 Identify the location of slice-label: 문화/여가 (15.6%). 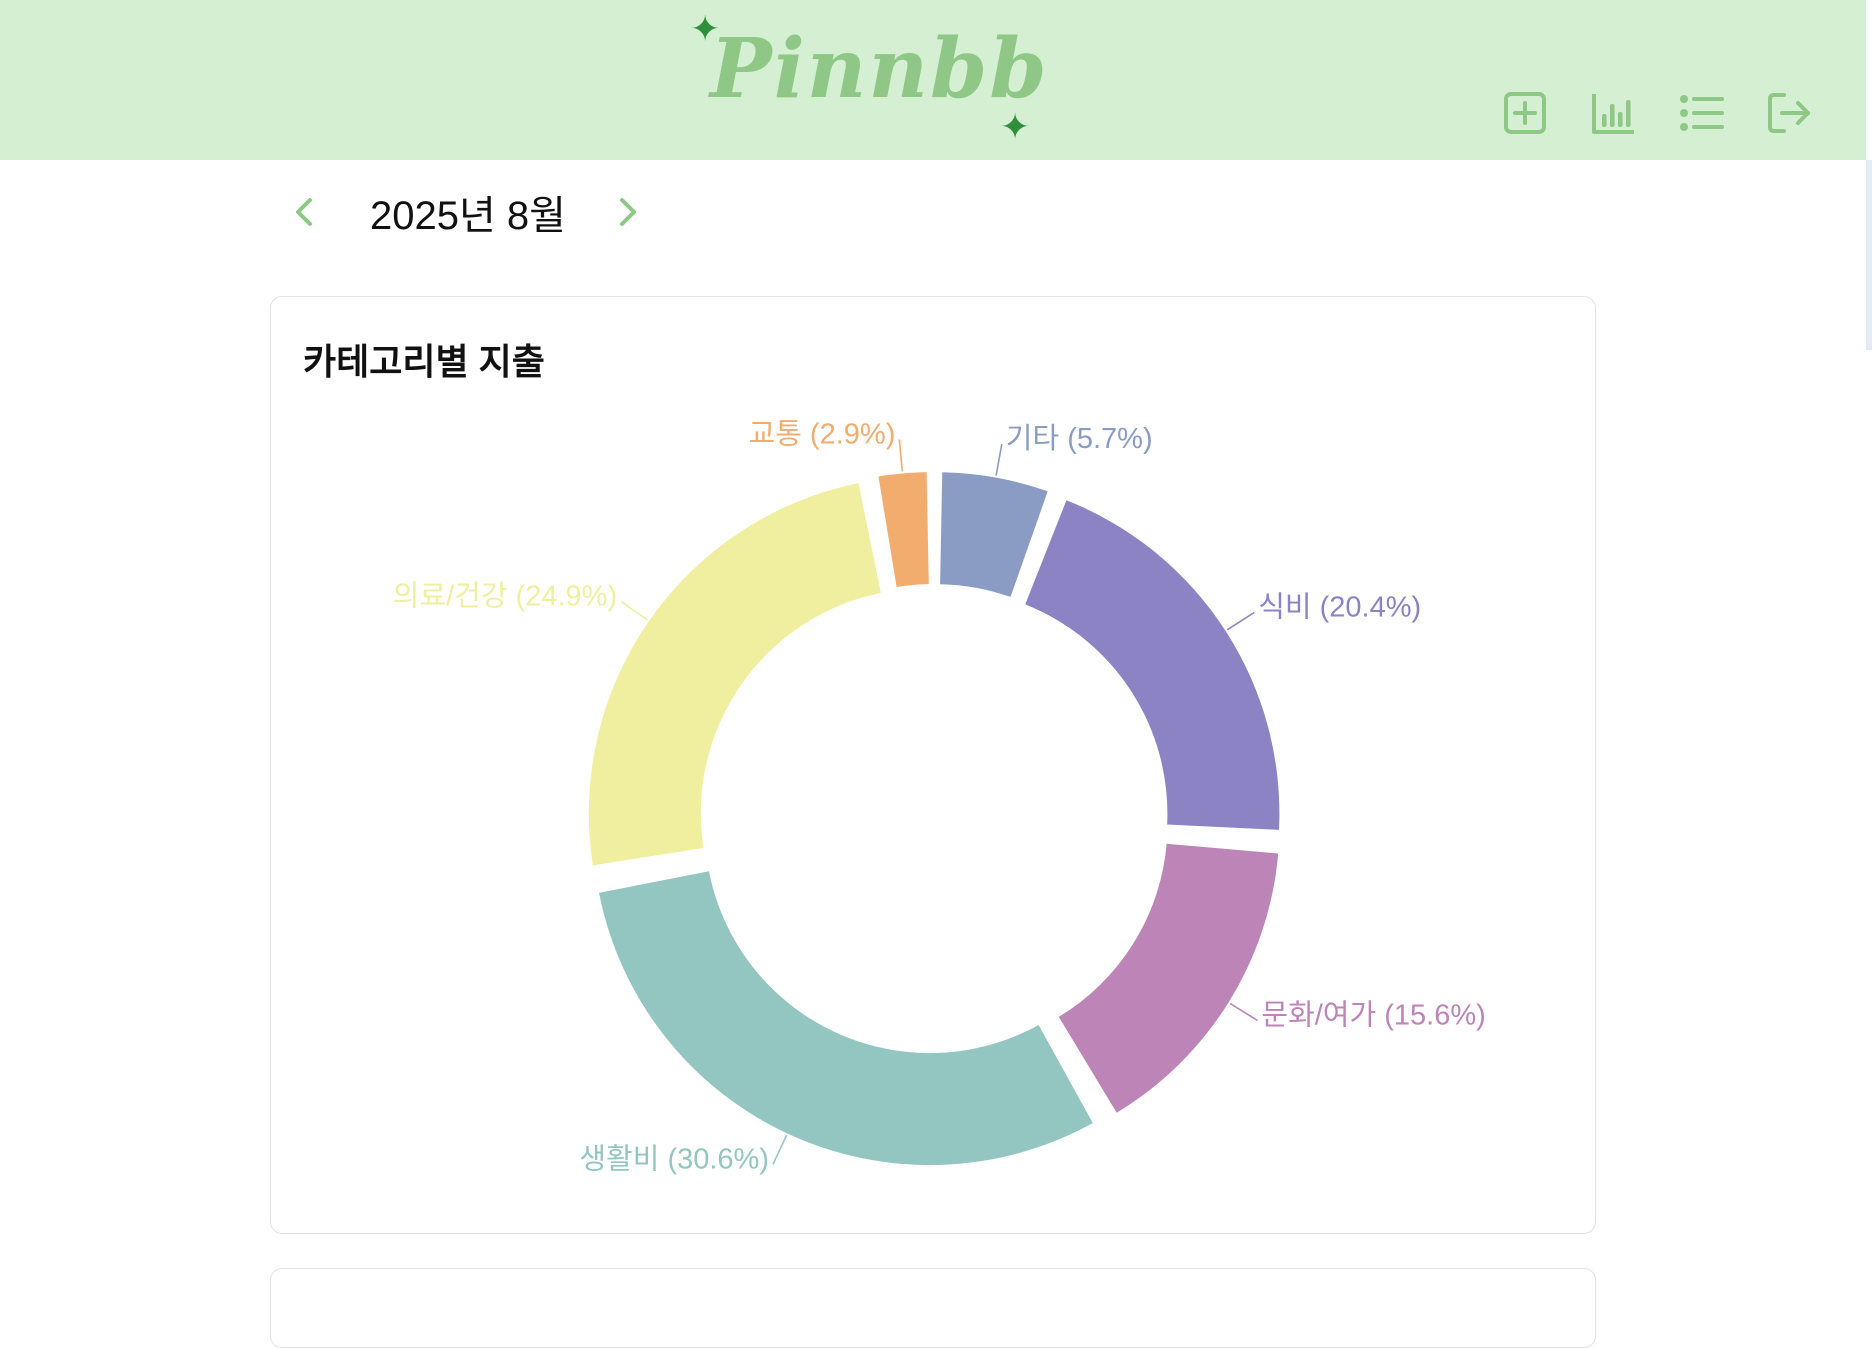
(1373, 1015).